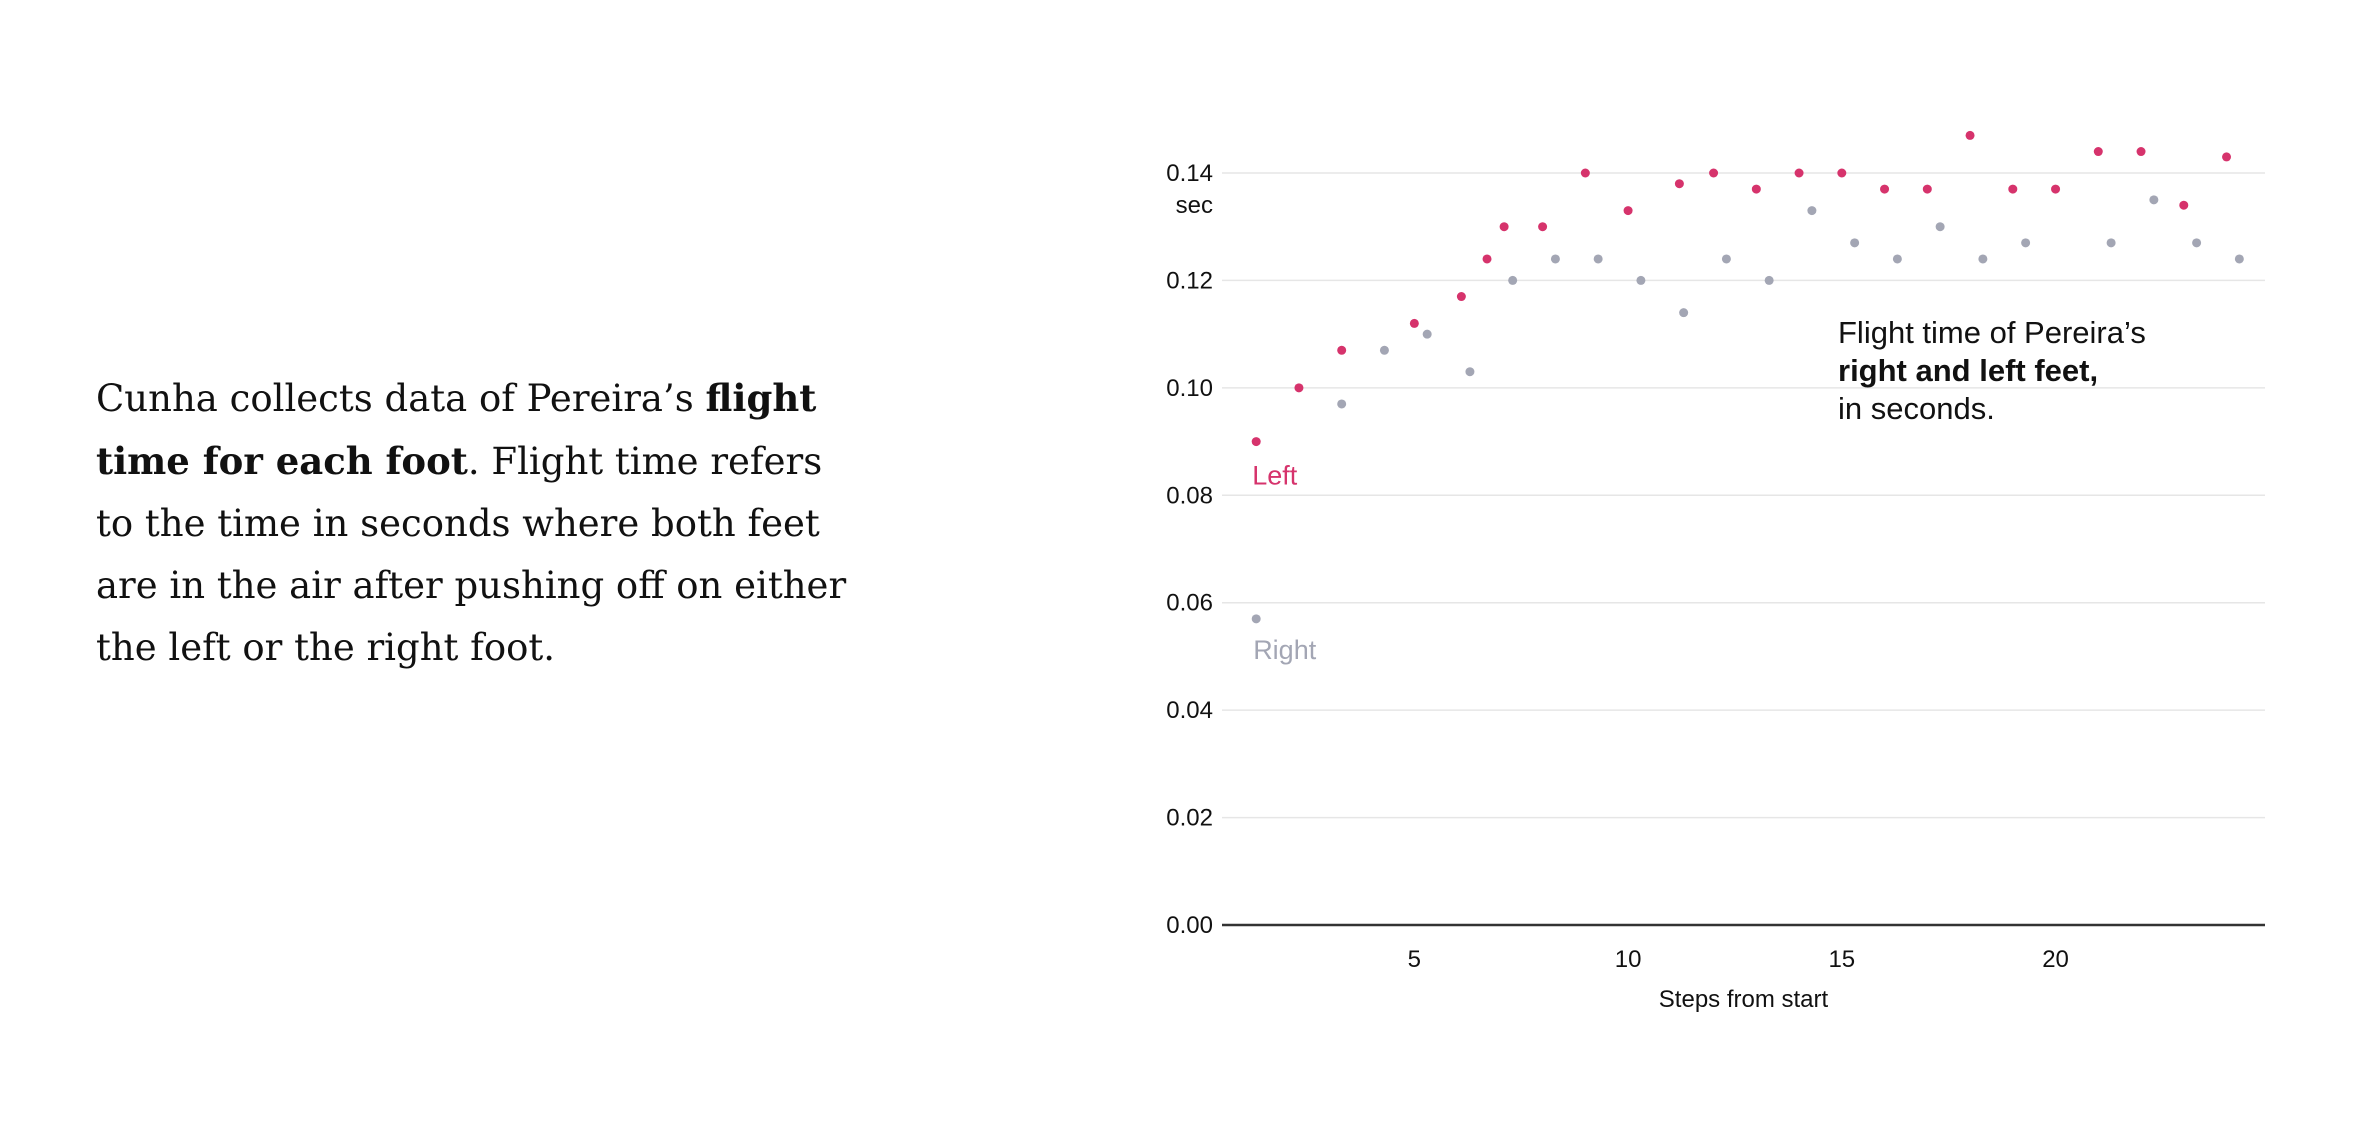 The width and height of the screenshot is (2362, 1128). What do you see at coordinates (456, 429) in the screenshot?
I see `intro-bold: flight time for each foot` at bounding box center [456, 429].